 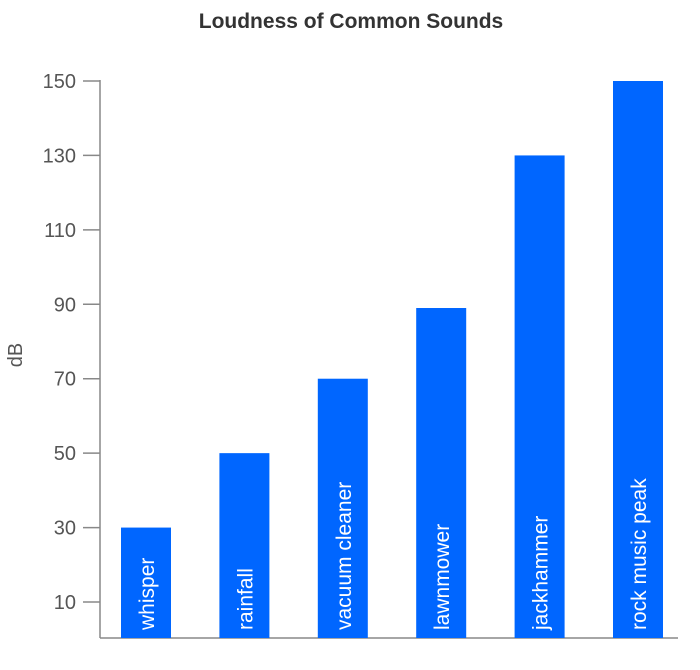 What do you see at coordinates (442, 577) in the screenshot?
I see `category-label: lawnmower` at bounding box center [442, 577].